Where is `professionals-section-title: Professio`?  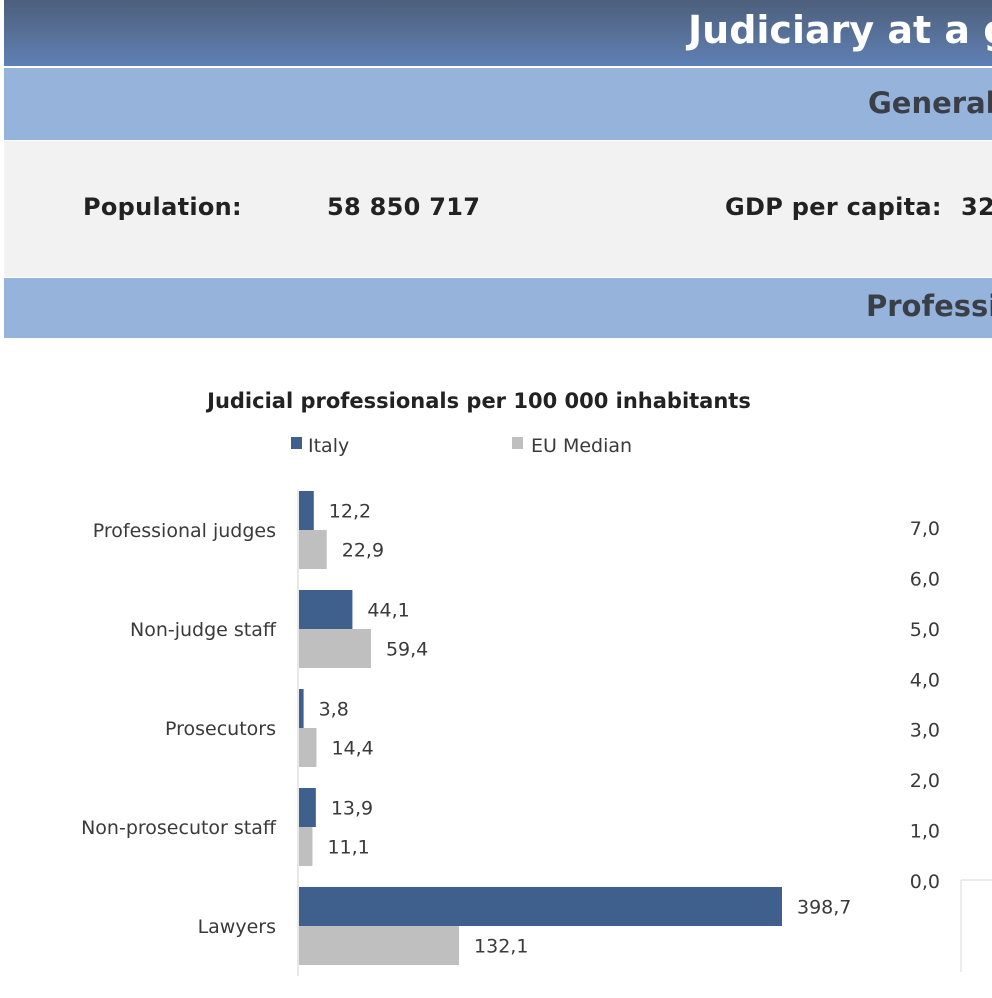
professionals-section-title: Professio is located at coordinates (929, 306).